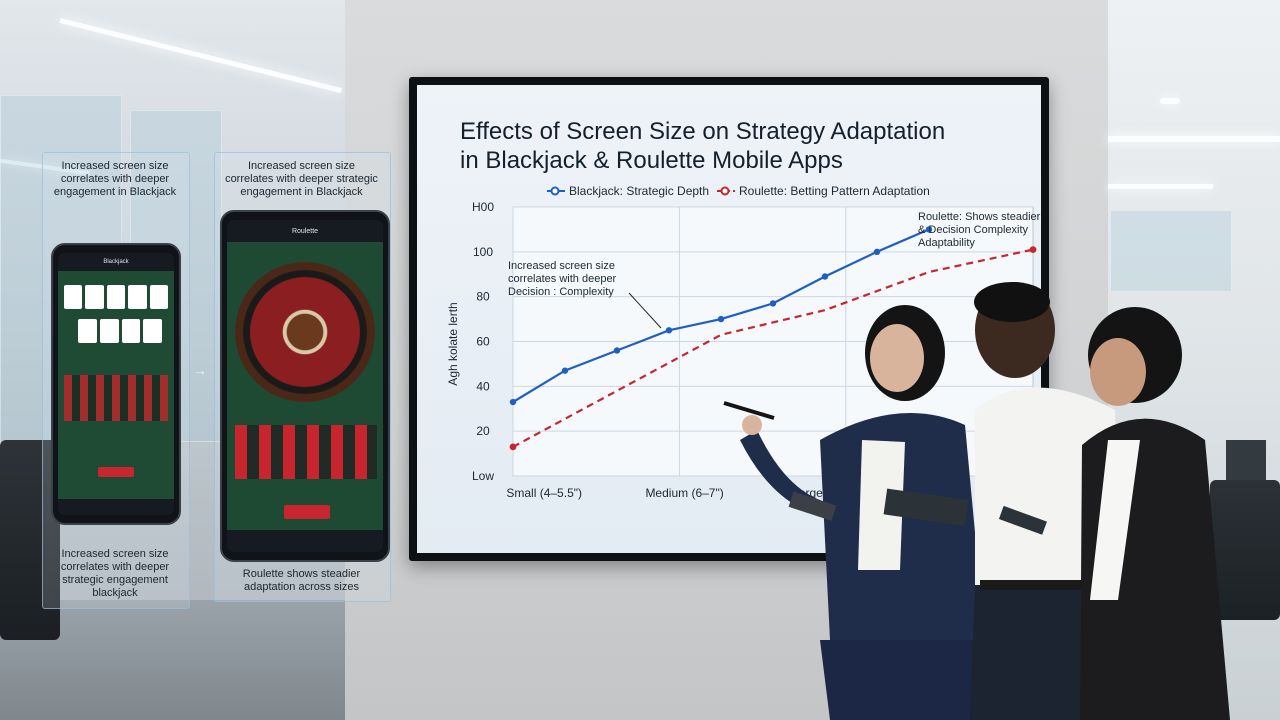  I want to click on blackjack-app-screen: Blackjack, so click(116, 384).